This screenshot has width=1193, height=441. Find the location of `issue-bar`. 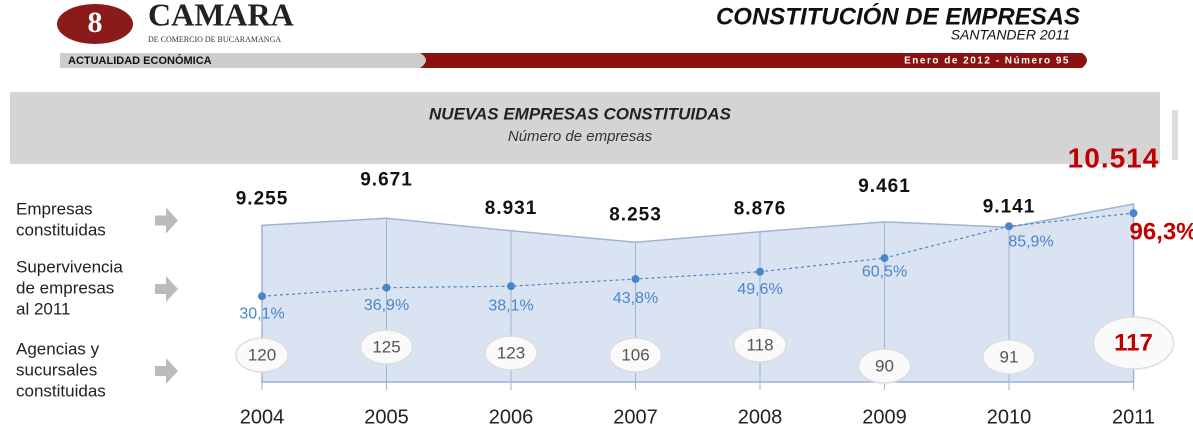

issue-bar is located at coordinates (753, 60).